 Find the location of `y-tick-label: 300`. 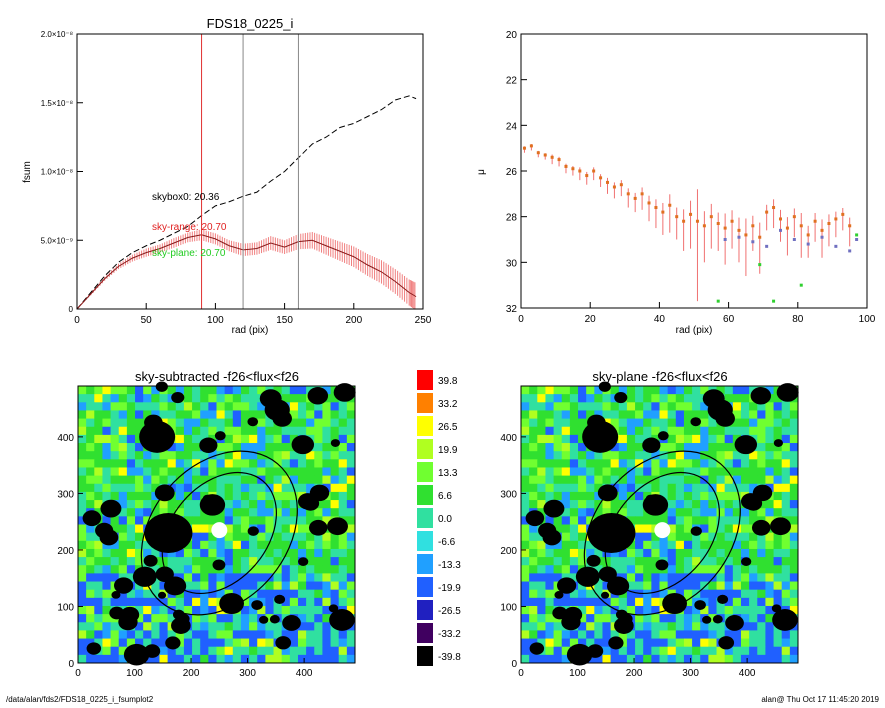

y-tick-label: 300 is located at coordinates (508, 494).